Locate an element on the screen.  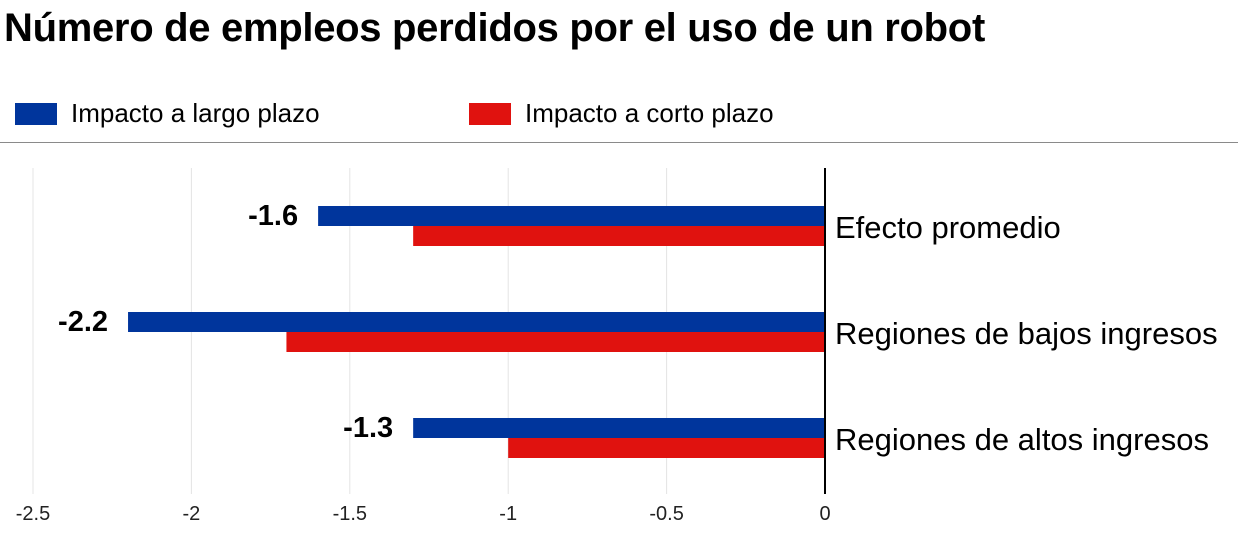
category-label: Regiones de altos ingresos is located at coordinates (1022, 439).